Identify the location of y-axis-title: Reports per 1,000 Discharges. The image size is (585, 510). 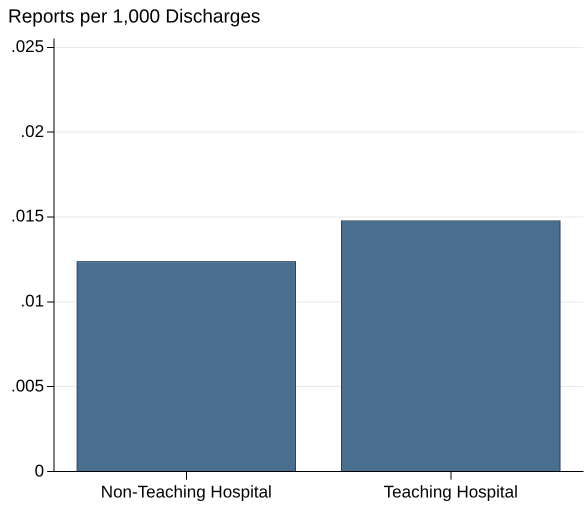
(134, 17).